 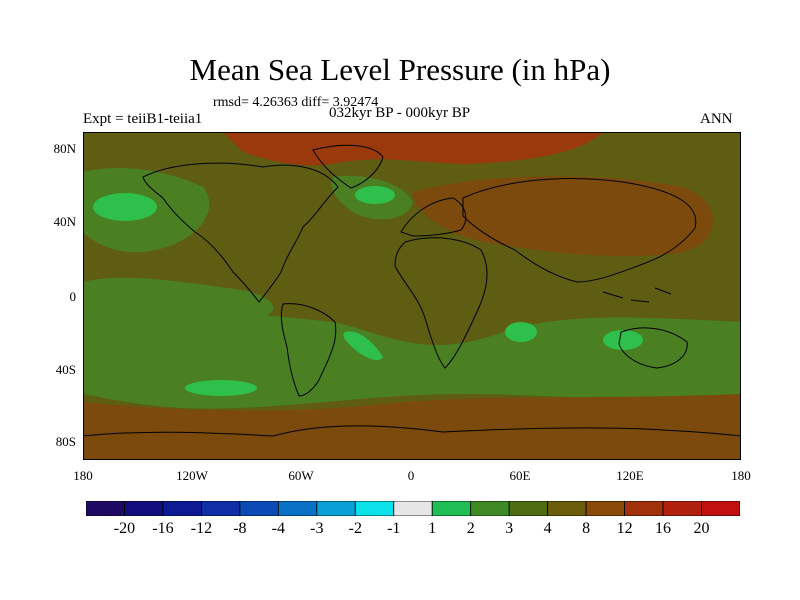 What do you see at coordinates (520, 475) in the screenshot?
I see `lon-label-60e: 60E` at bounding box center [520, 475].